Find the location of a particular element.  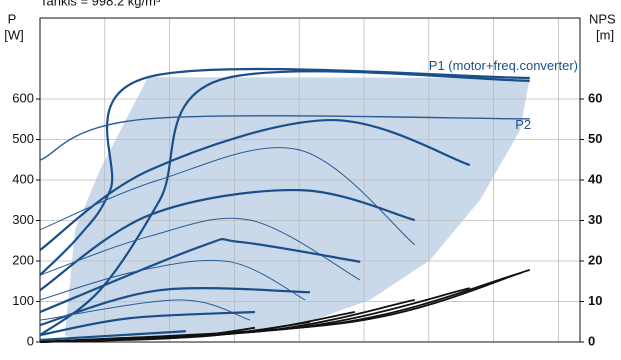

y-tick-label: 300 is located at coordinates (23, 219).